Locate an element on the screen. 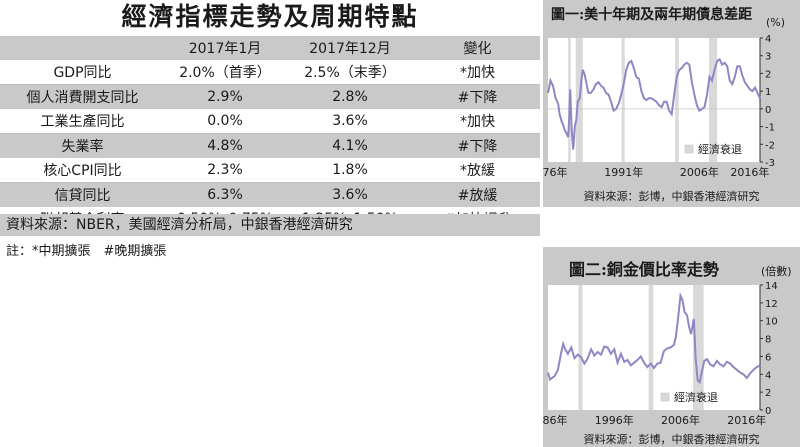  chart-title: 圖二:銅金價比率走勢 is located at coordinates (644, 269).